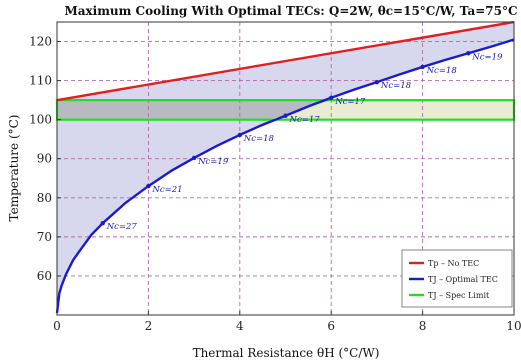 This screenshot has width=521, height=362. I want to click on x-tick-label: 6, so click(331, 326).